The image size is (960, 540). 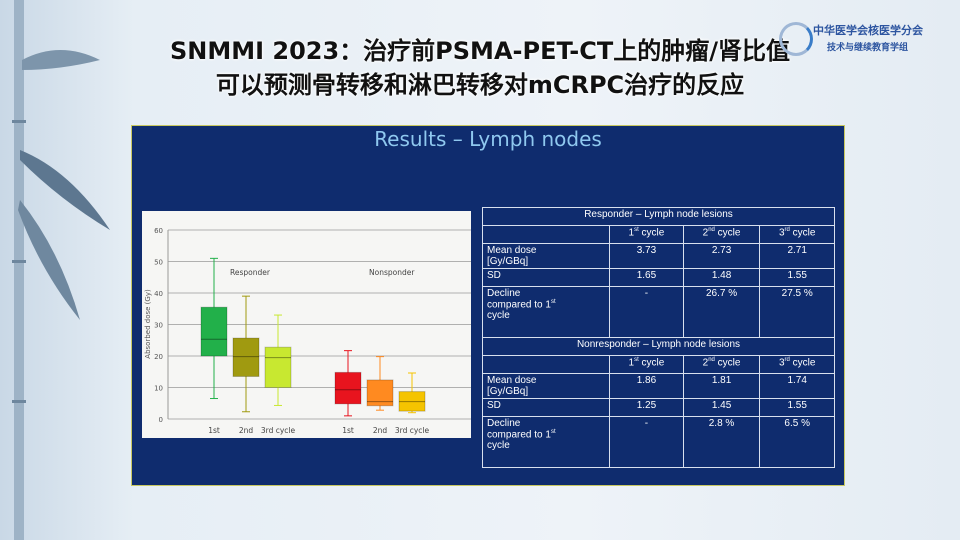 I want to click on group-label: Nonsponder, so click(x=392, y=272).